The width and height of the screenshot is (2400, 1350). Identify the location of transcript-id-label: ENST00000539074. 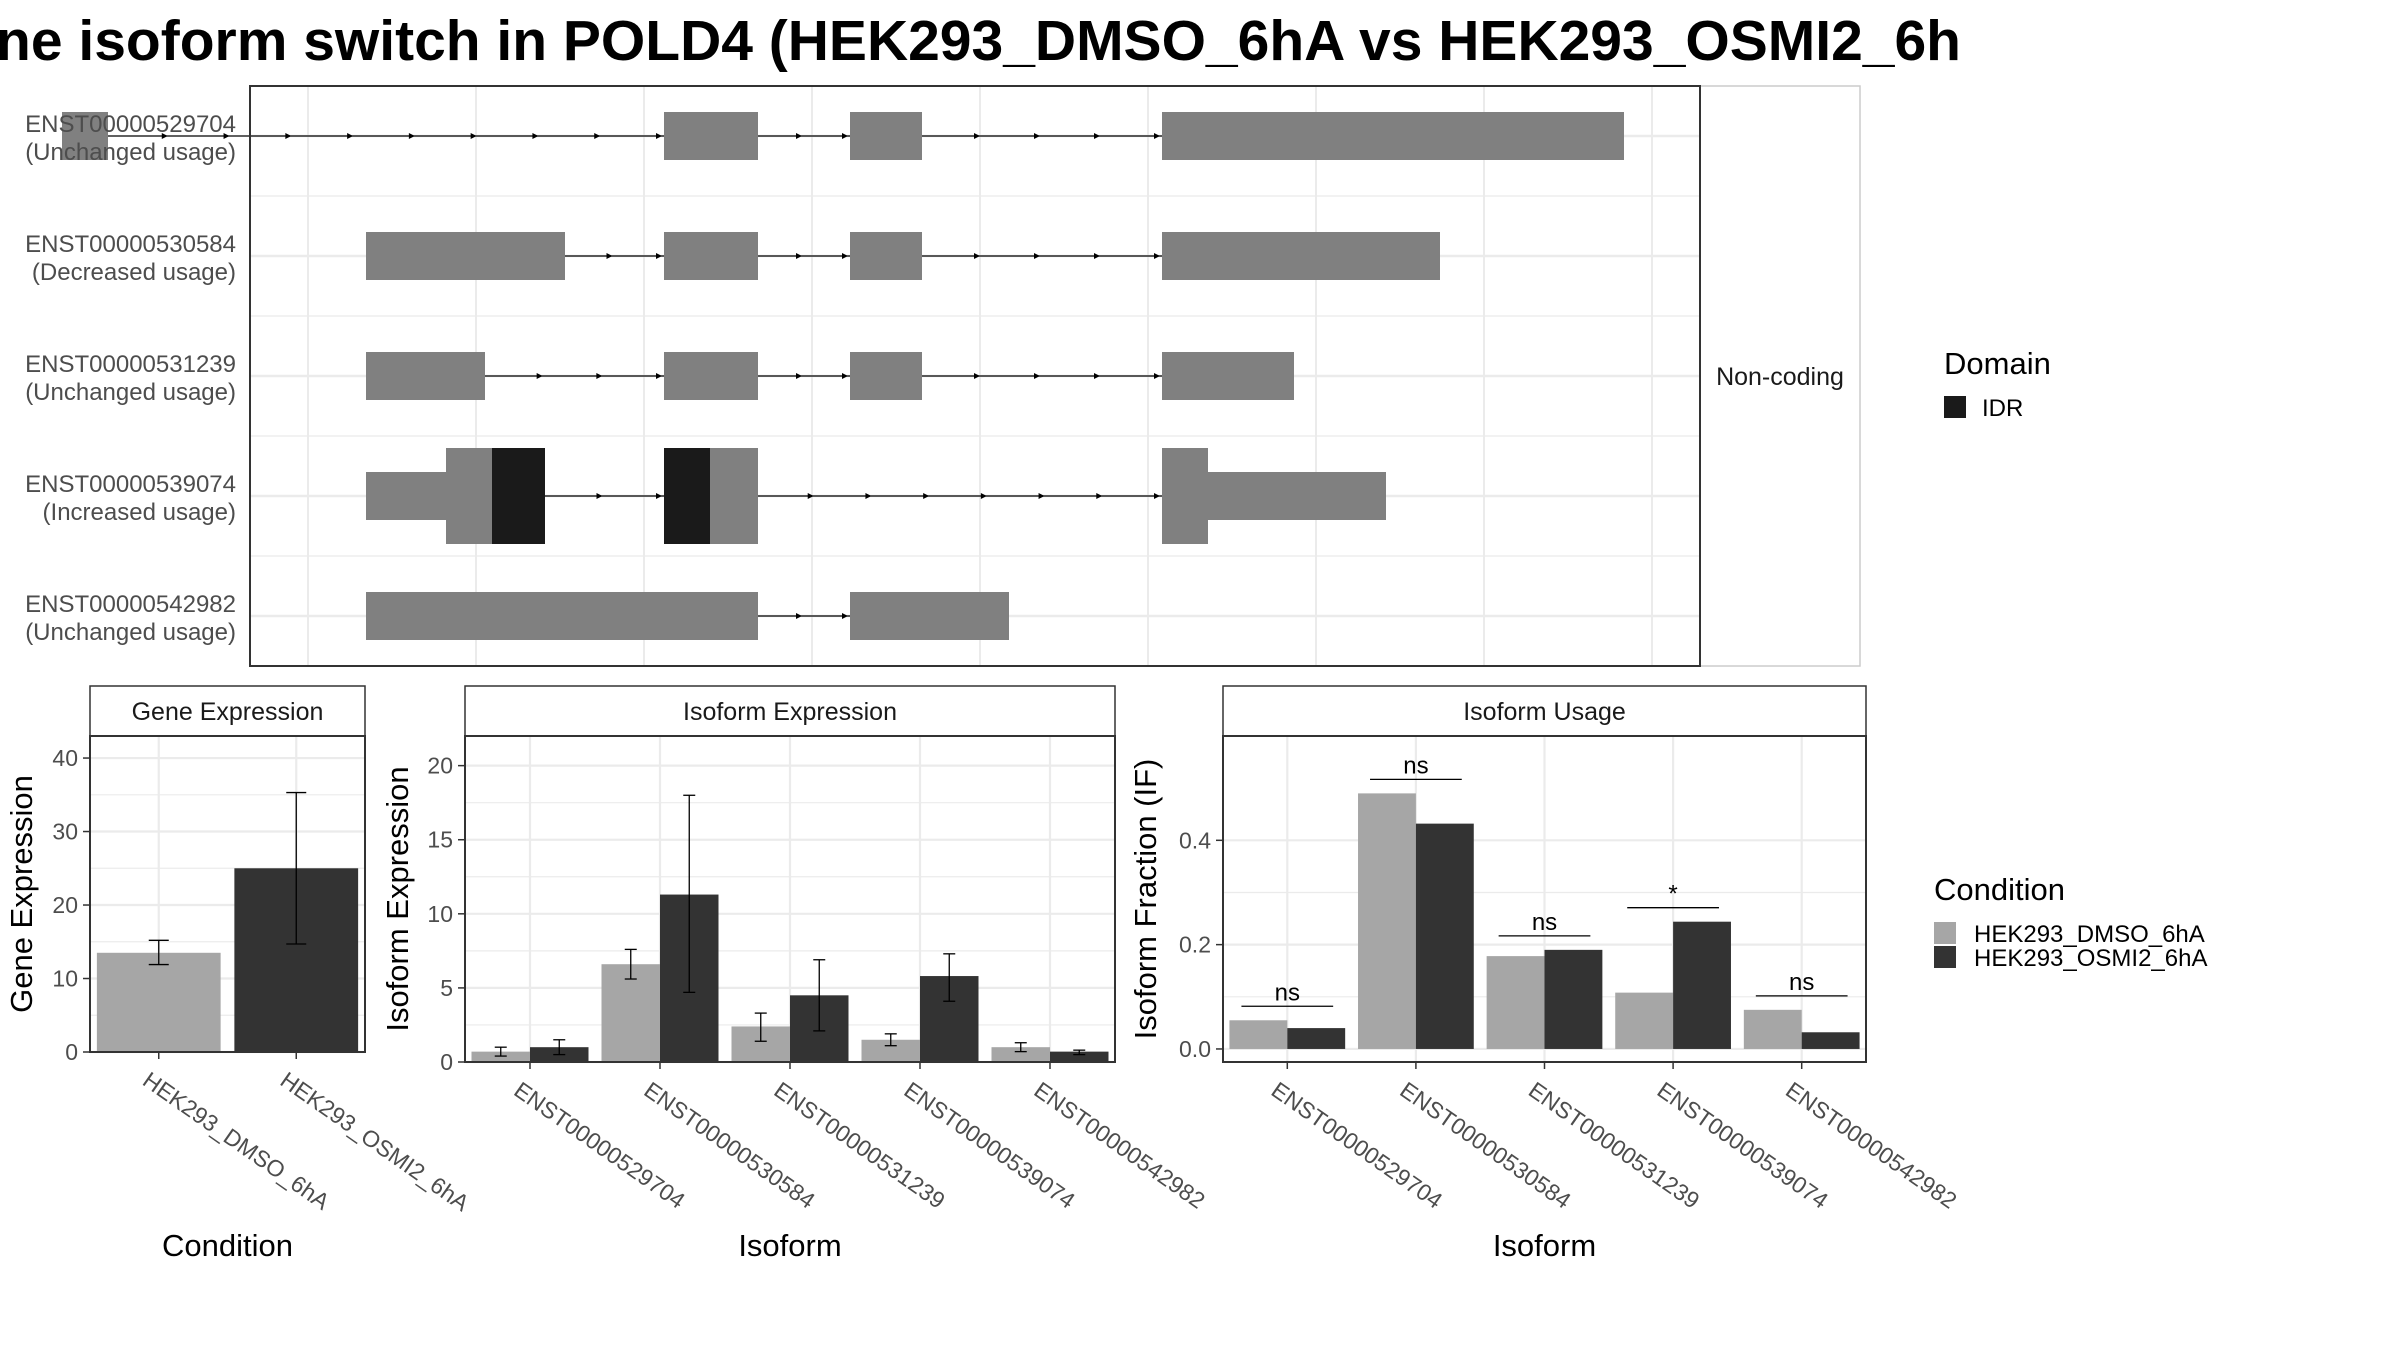
(130, 484).